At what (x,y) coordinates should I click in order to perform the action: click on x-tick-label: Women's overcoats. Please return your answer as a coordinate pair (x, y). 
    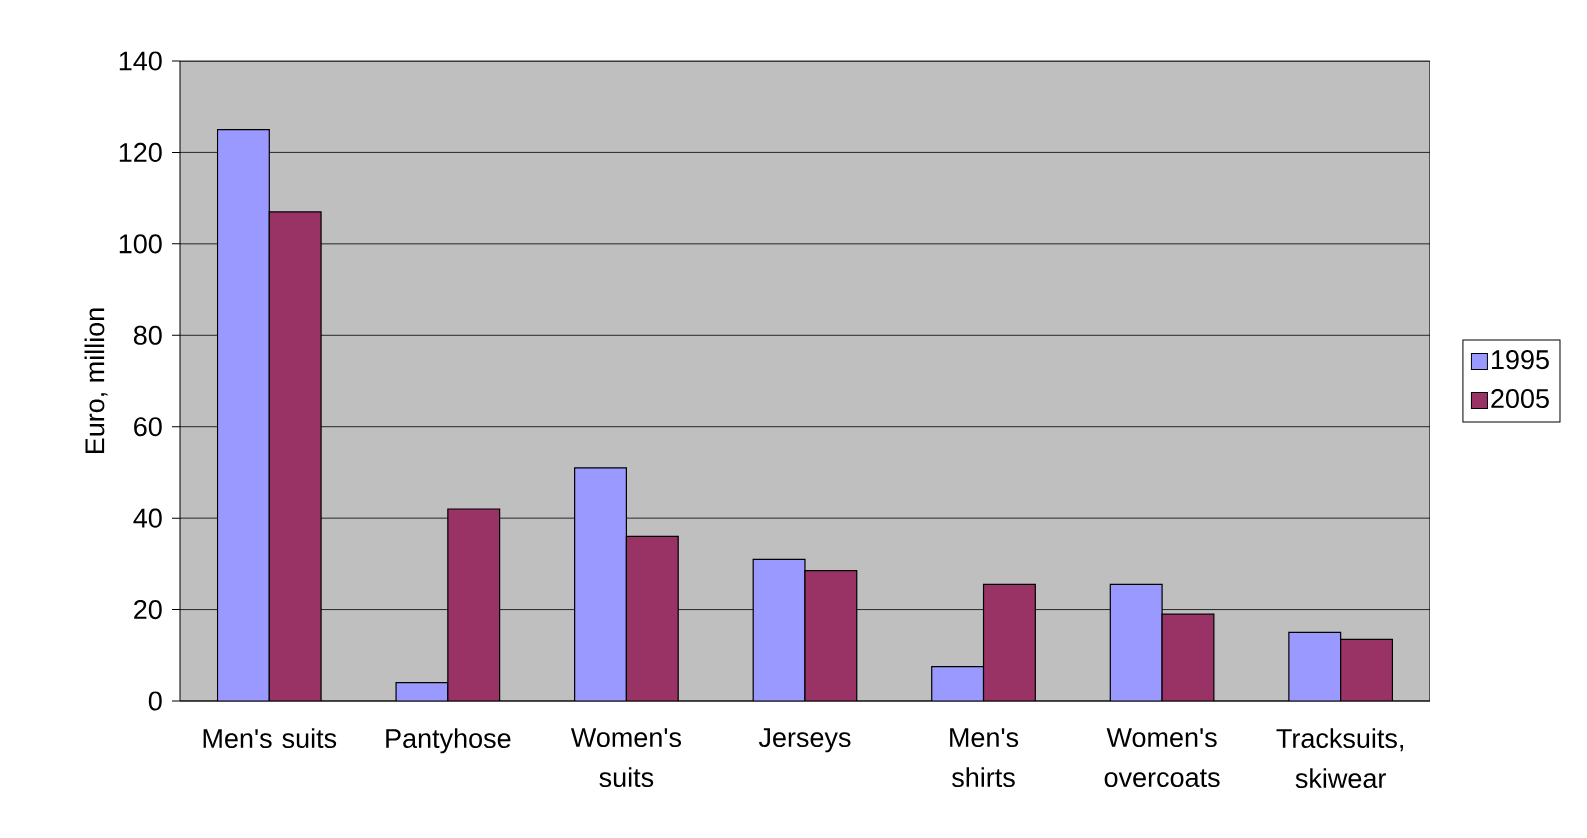
    Looking at the image, I should click on (1162, 758).